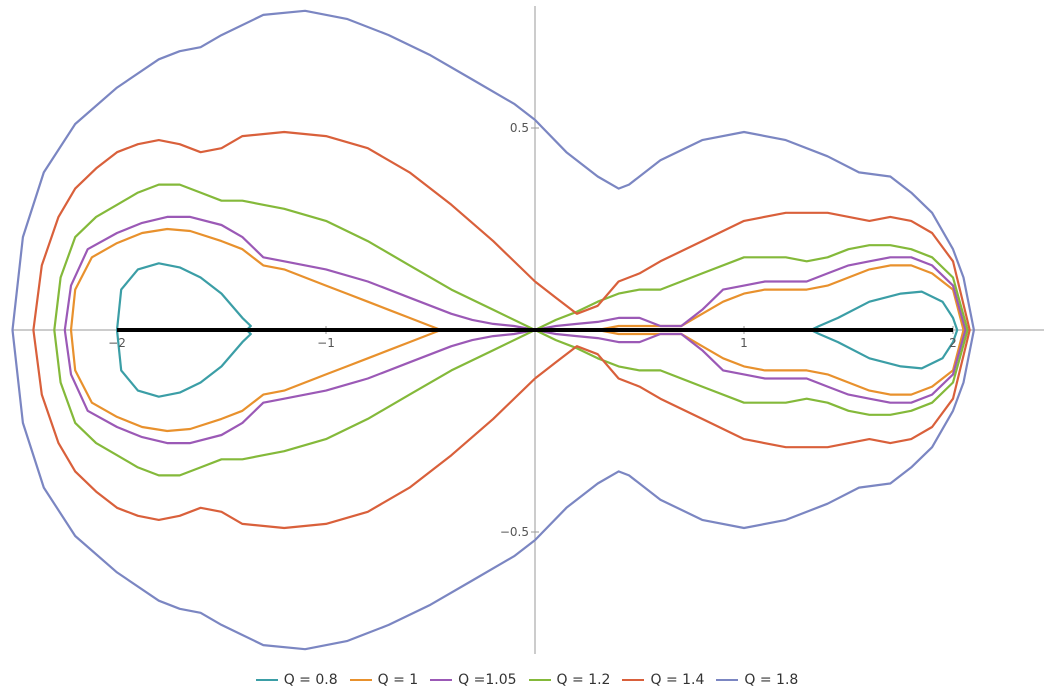 The height and width of the screenshot is (698, 1054). I want to click on legend-item: Q =1.05, so click(473, 680).